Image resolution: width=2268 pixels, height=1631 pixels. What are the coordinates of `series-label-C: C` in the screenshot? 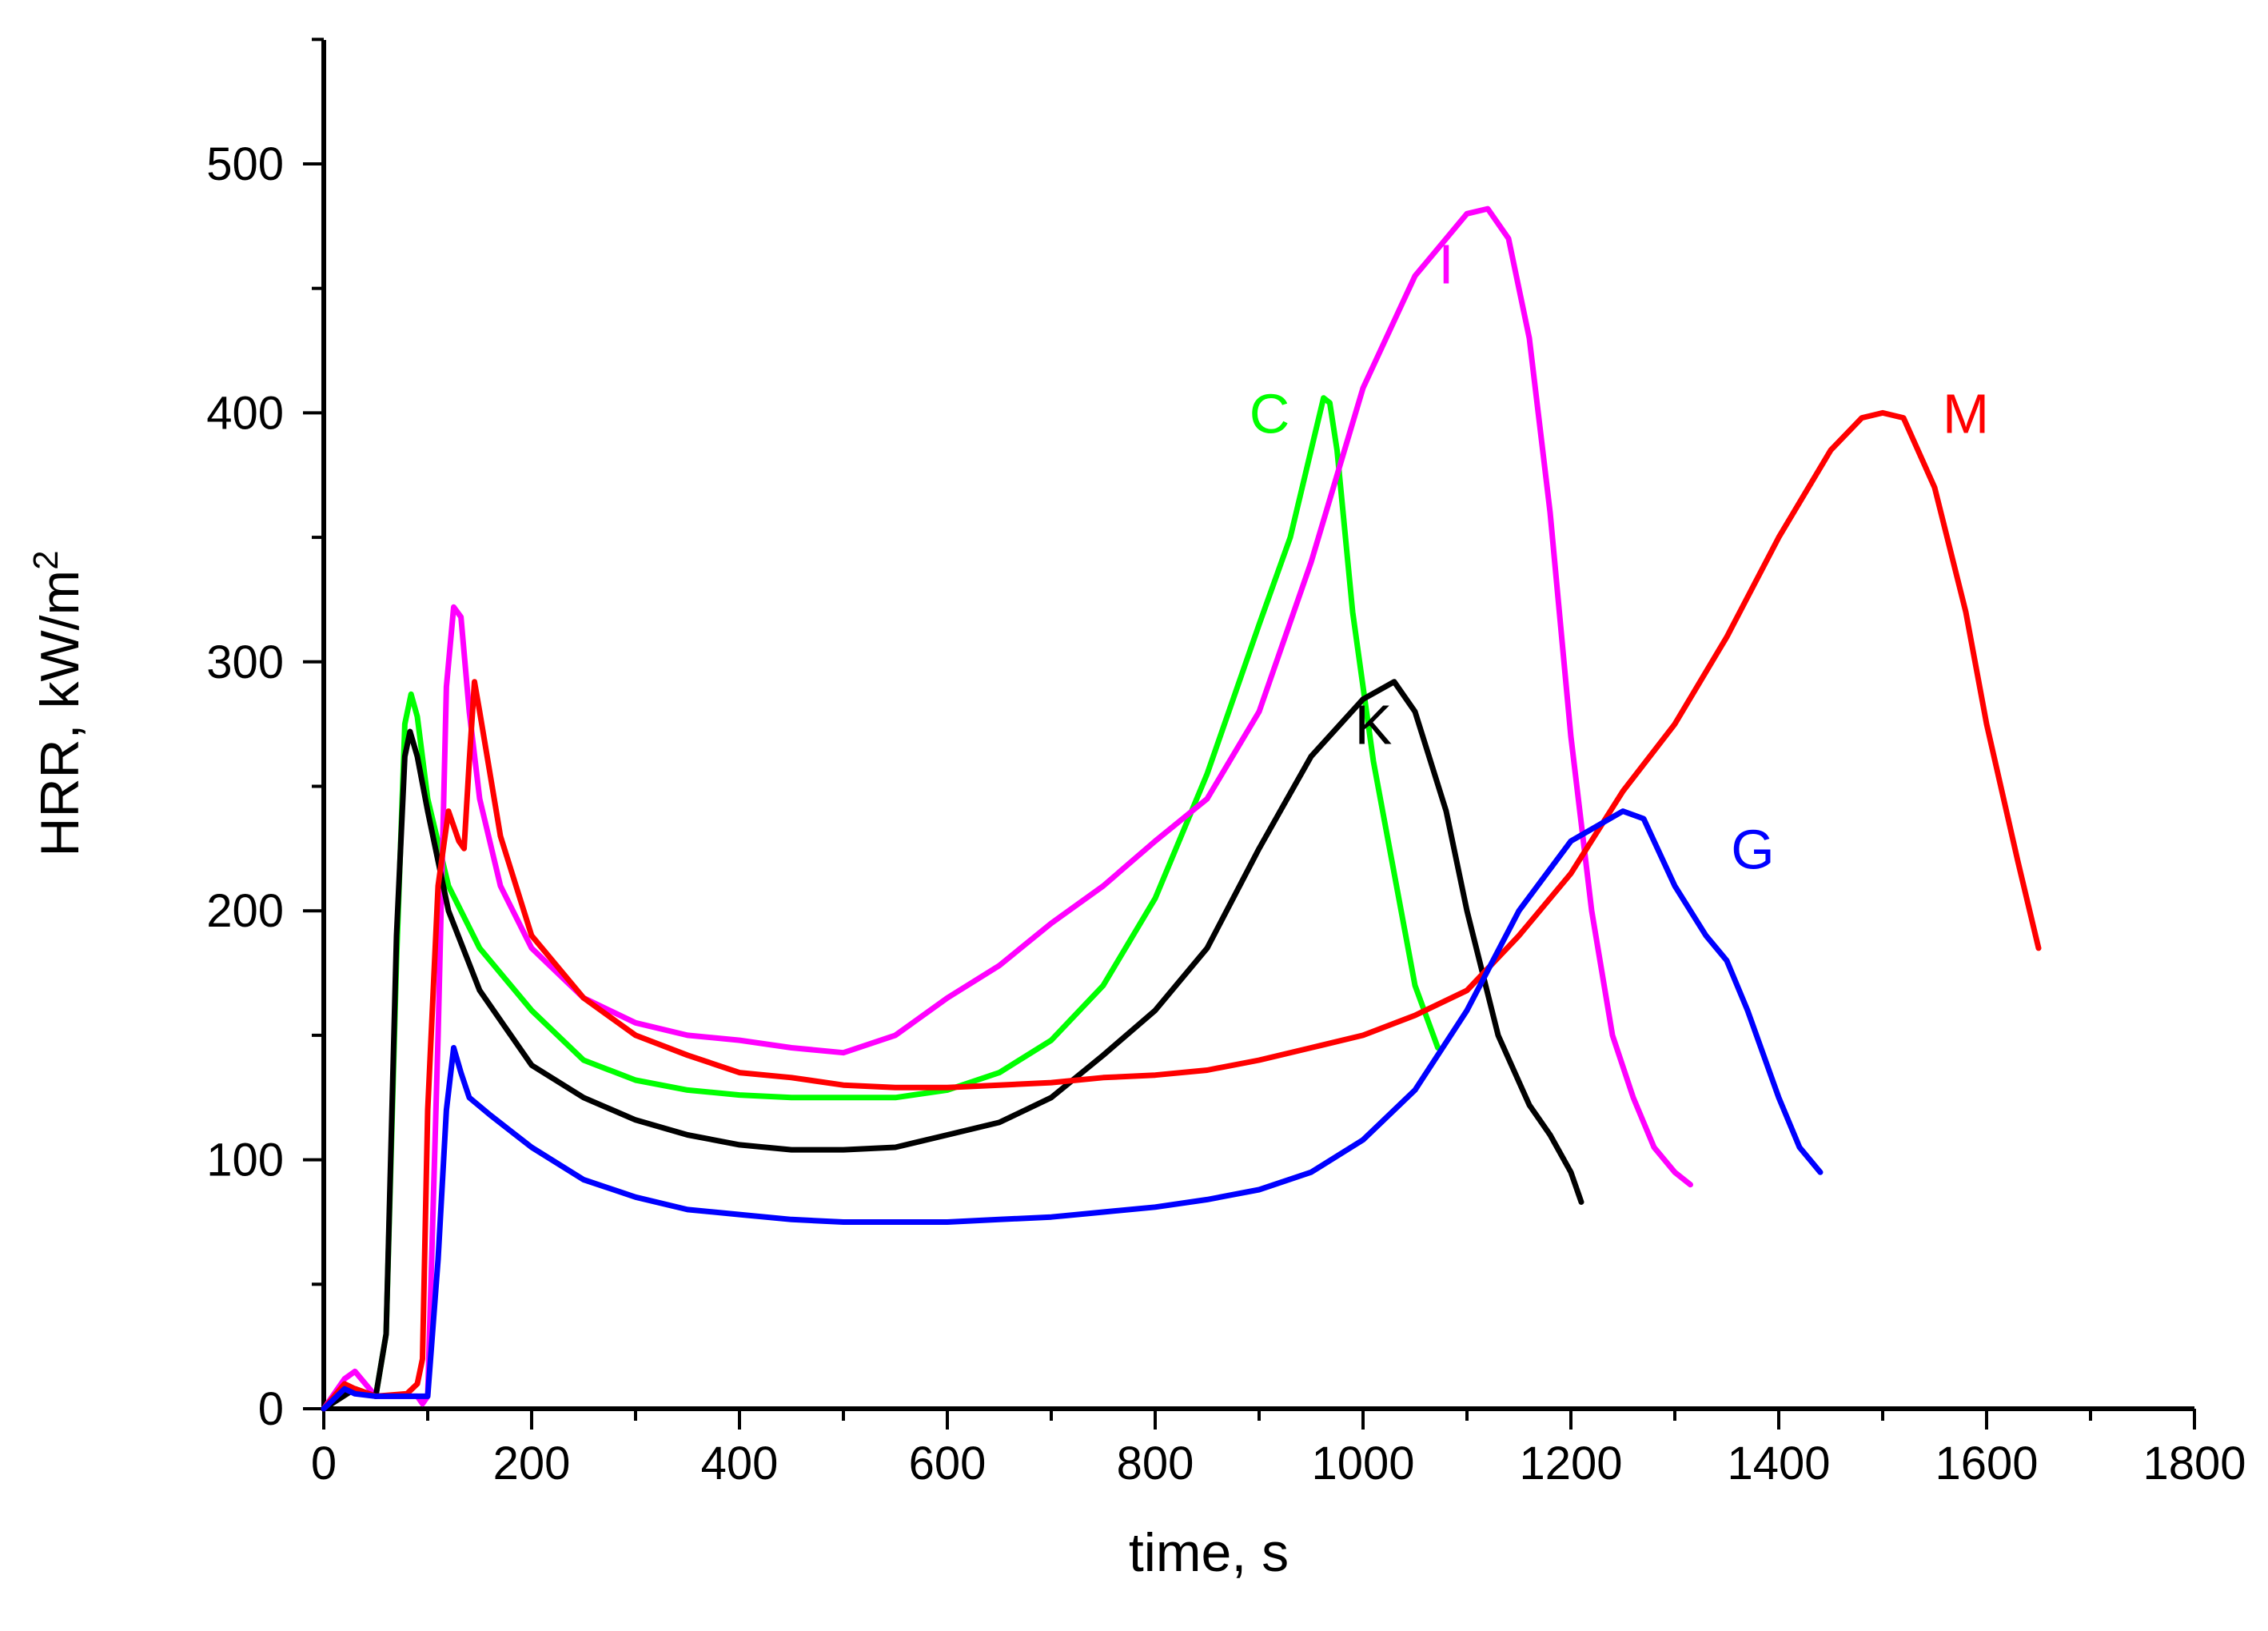 It's located at (1270, 414).